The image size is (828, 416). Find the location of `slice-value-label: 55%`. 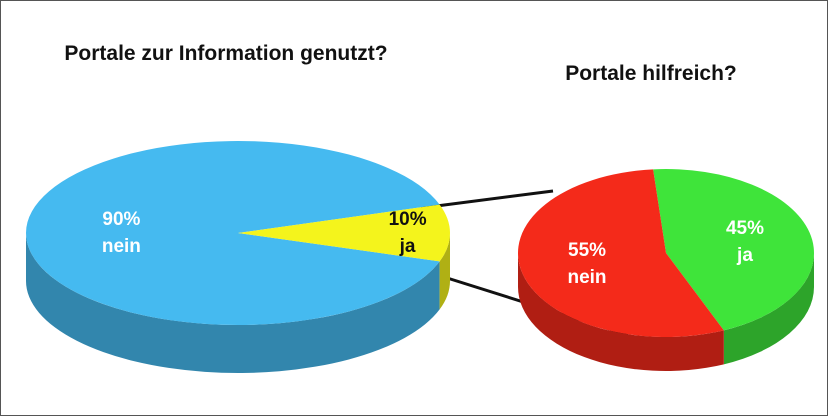

slice-value-label: 55% is located at coordinates (587, 250).